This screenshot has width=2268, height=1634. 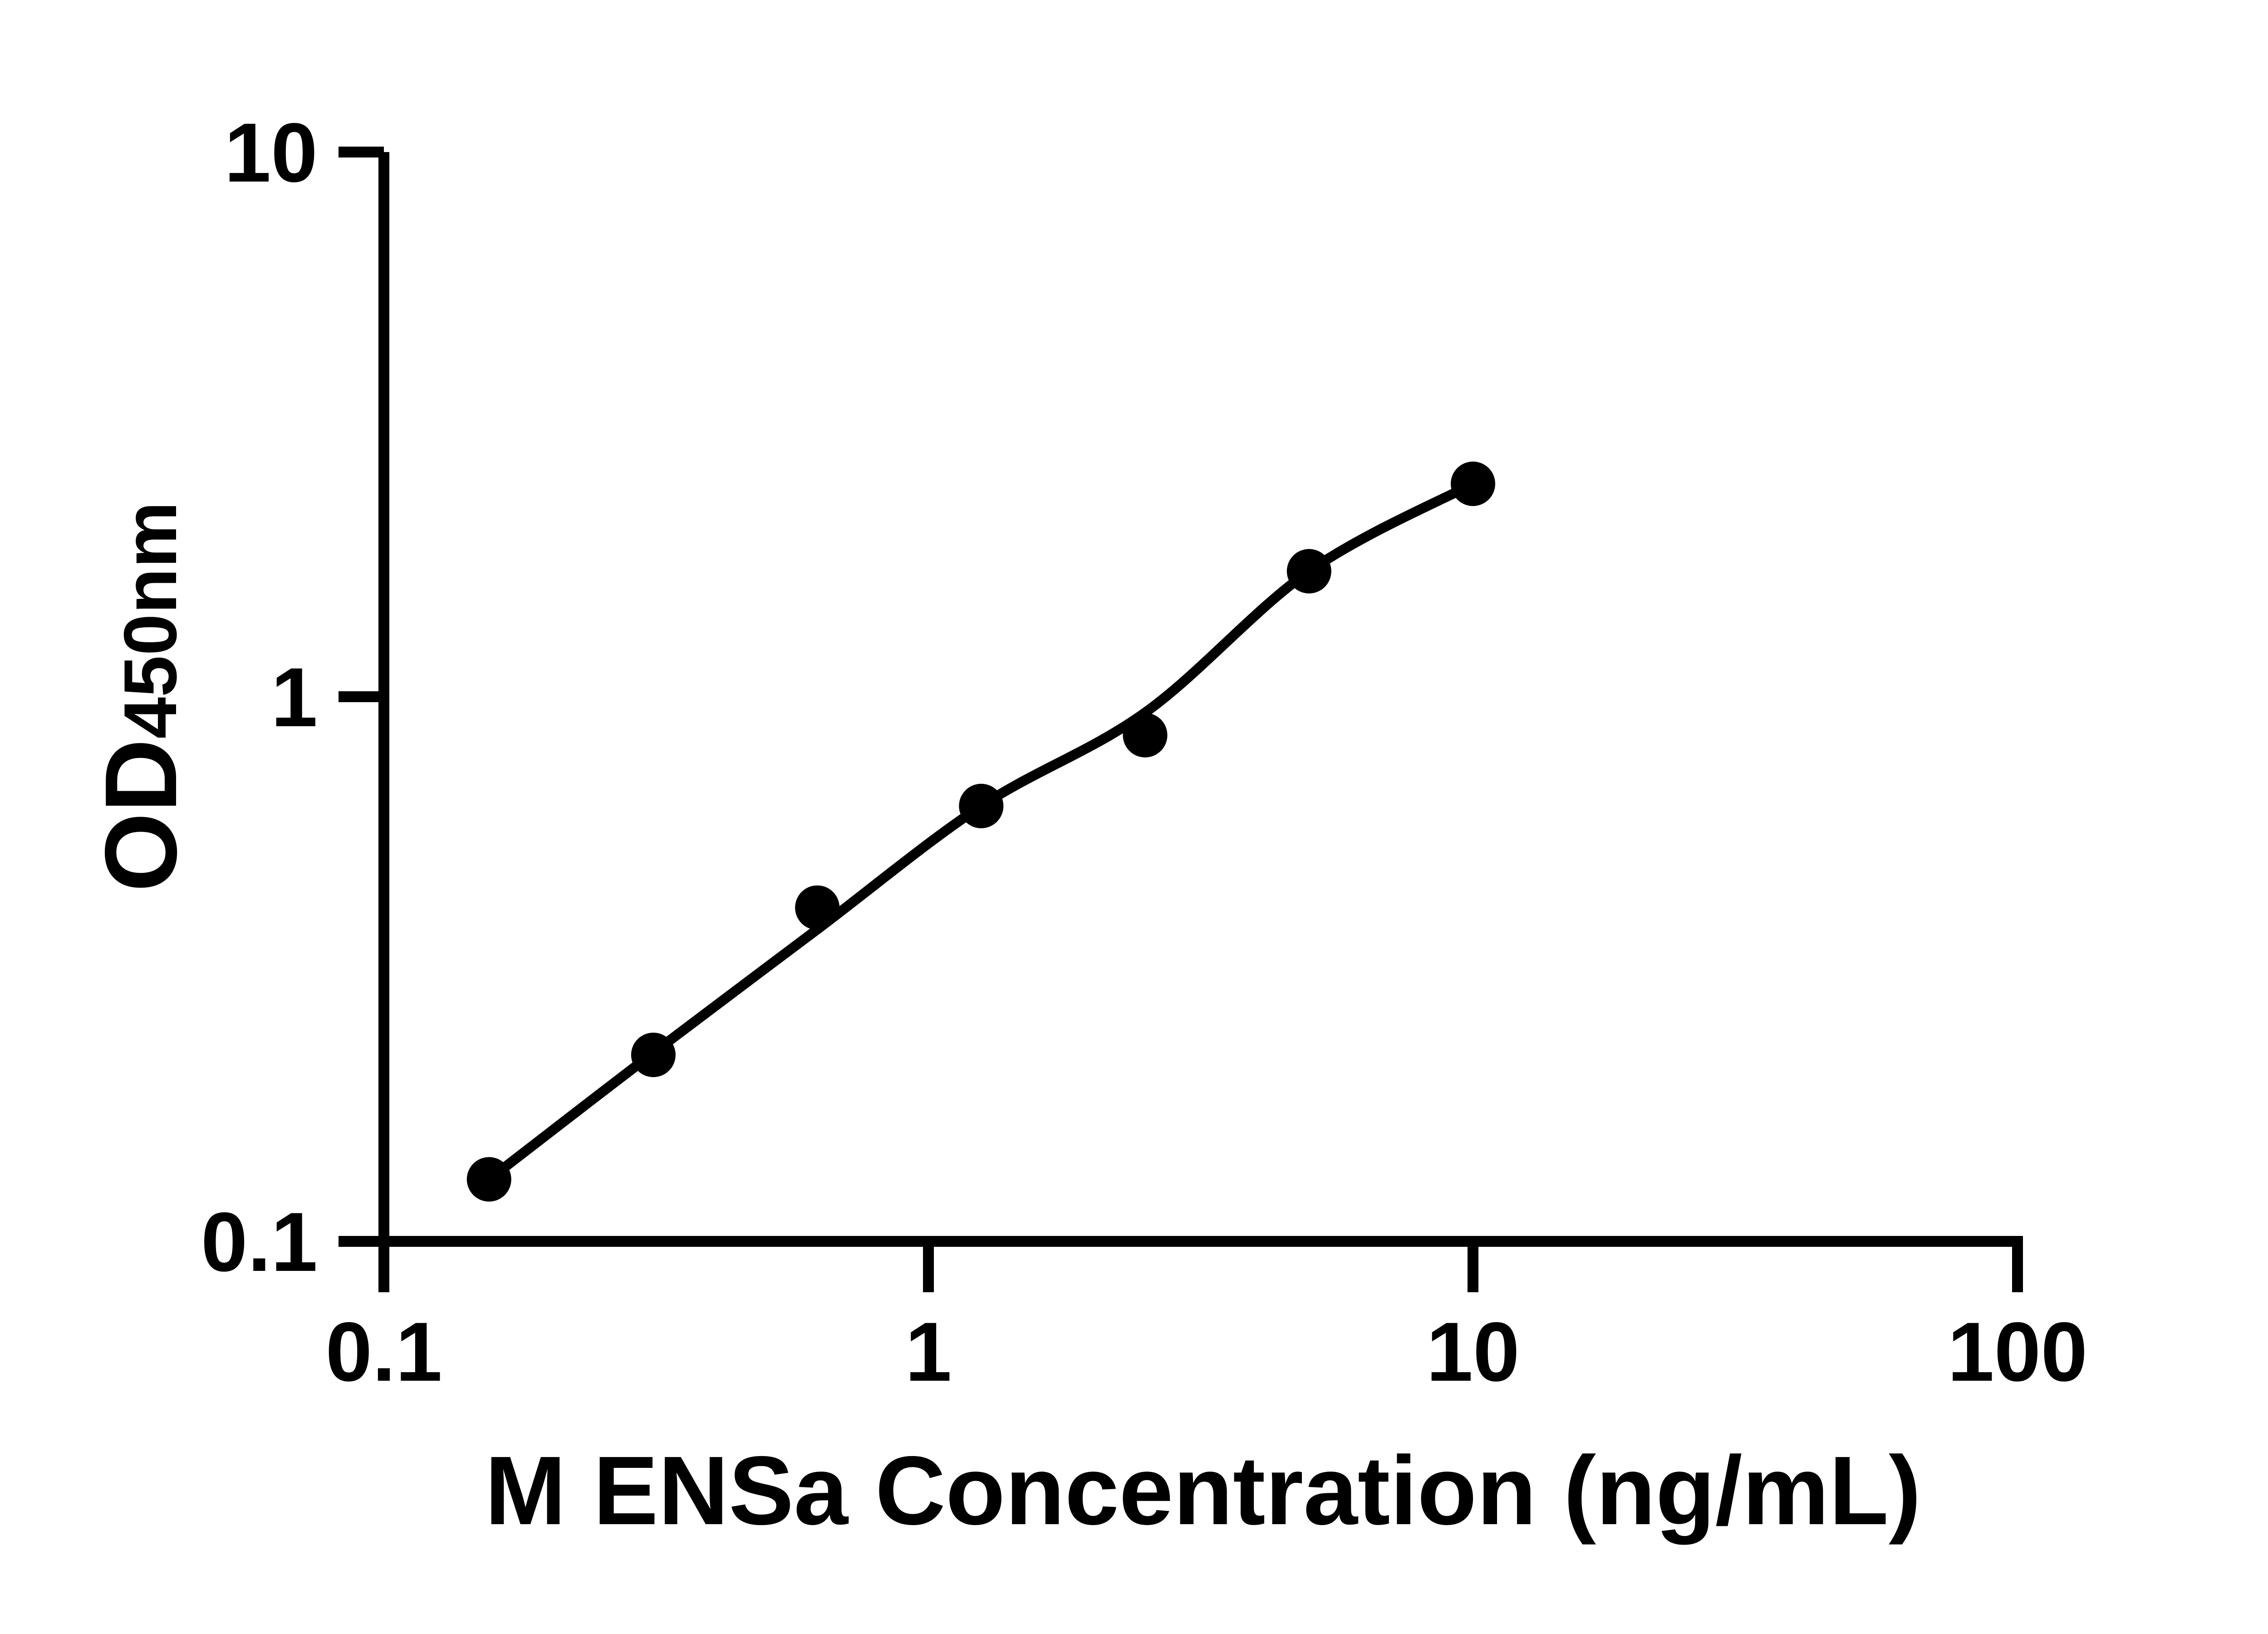 What do you see at coordinates (271, 153) in the screenshot?
I see `y-axis-tick-label: 10` at bounding box center [271, 153].